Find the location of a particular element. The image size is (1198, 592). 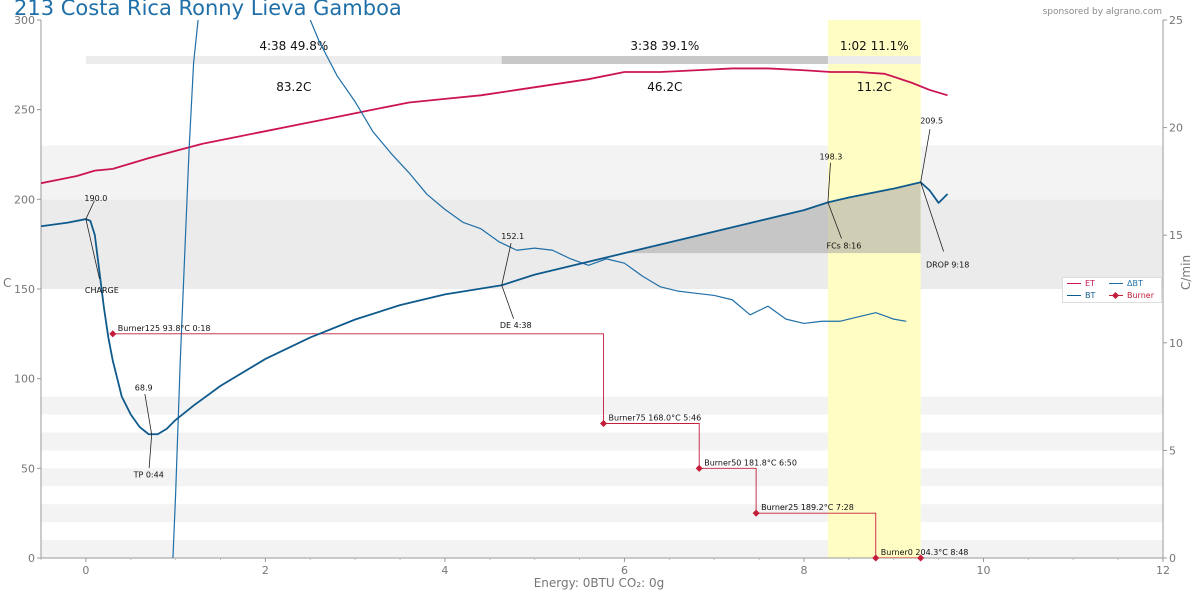

legend-swatch-et is located at coordinates (1074, 283).